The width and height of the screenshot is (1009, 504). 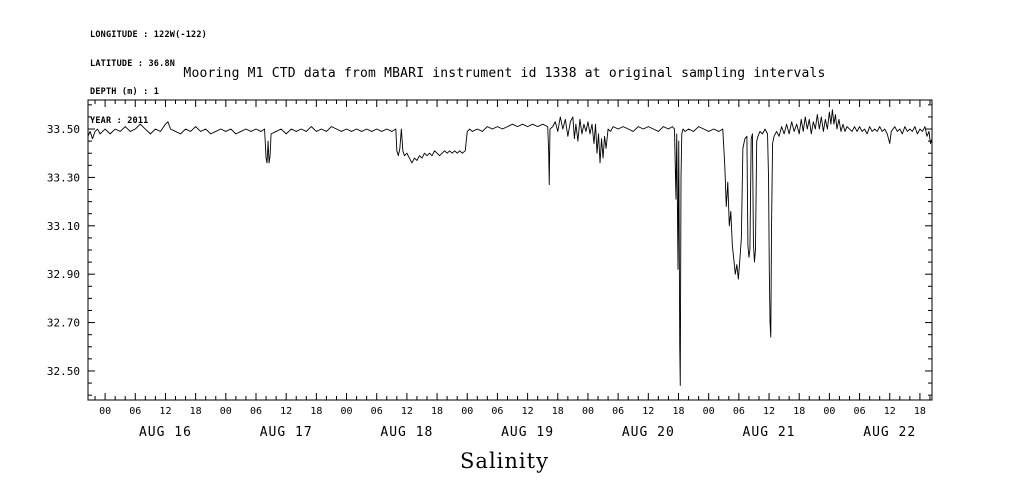 I want to click on y-tick-label: 32.50, so click(x=63, y=371).